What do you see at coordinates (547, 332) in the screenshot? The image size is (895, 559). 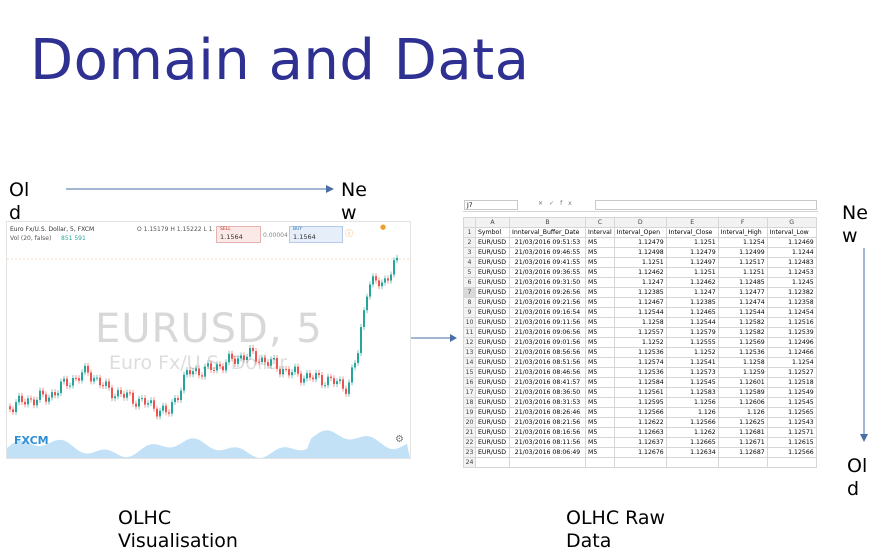 I see `cell: 21/03/2016 09:06:56` at bounding box center [547, 332].